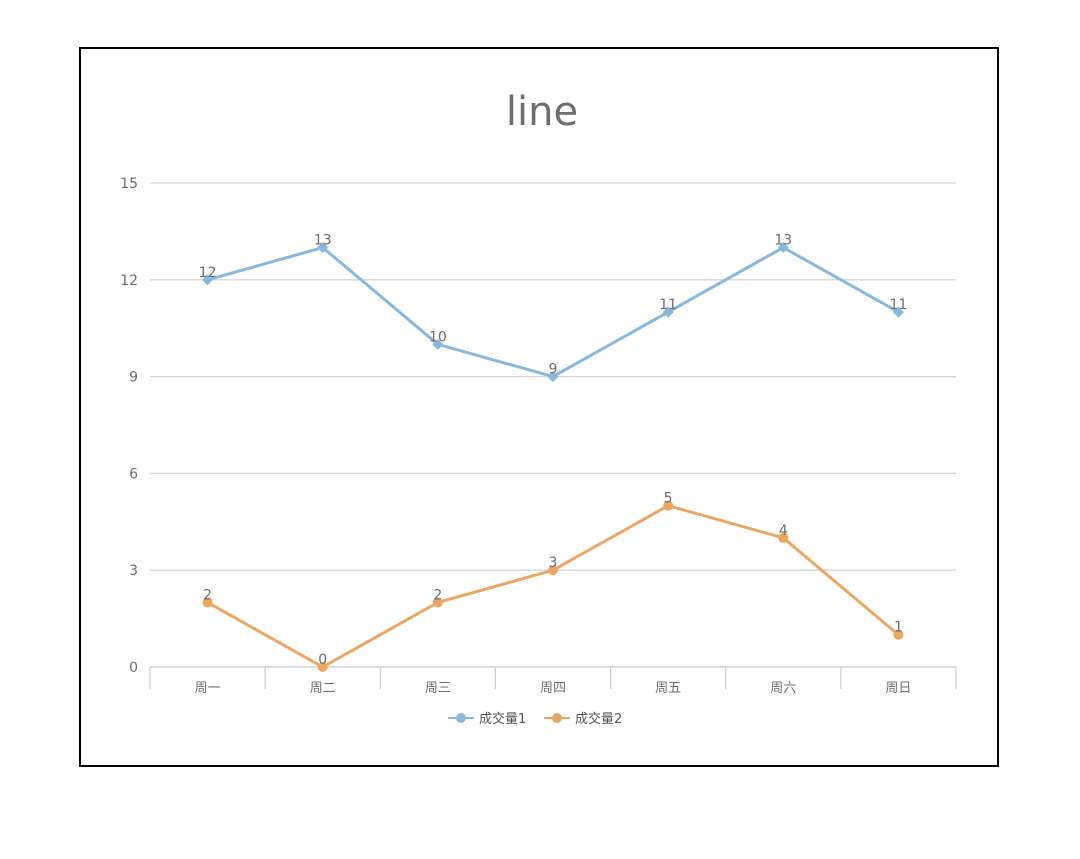 The image size is (1080, 859). I want to click on legend-item: 成交量2, so click(583, 719).